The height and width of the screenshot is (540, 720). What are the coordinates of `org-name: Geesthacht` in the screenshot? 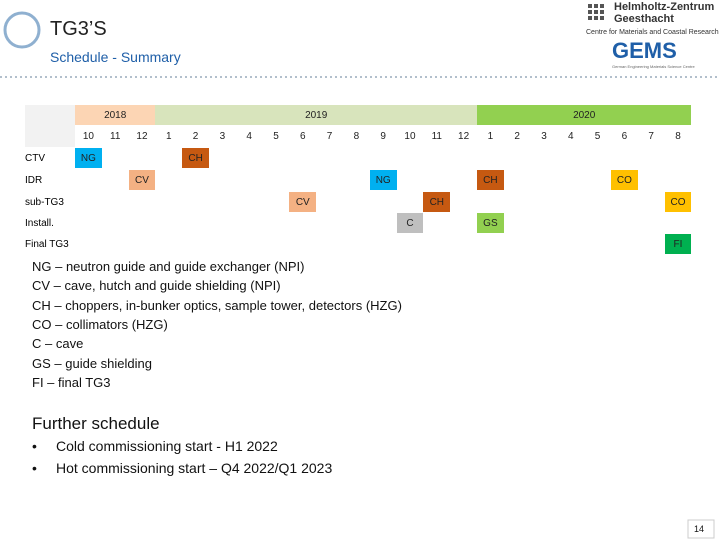 It's located at (644, 19).